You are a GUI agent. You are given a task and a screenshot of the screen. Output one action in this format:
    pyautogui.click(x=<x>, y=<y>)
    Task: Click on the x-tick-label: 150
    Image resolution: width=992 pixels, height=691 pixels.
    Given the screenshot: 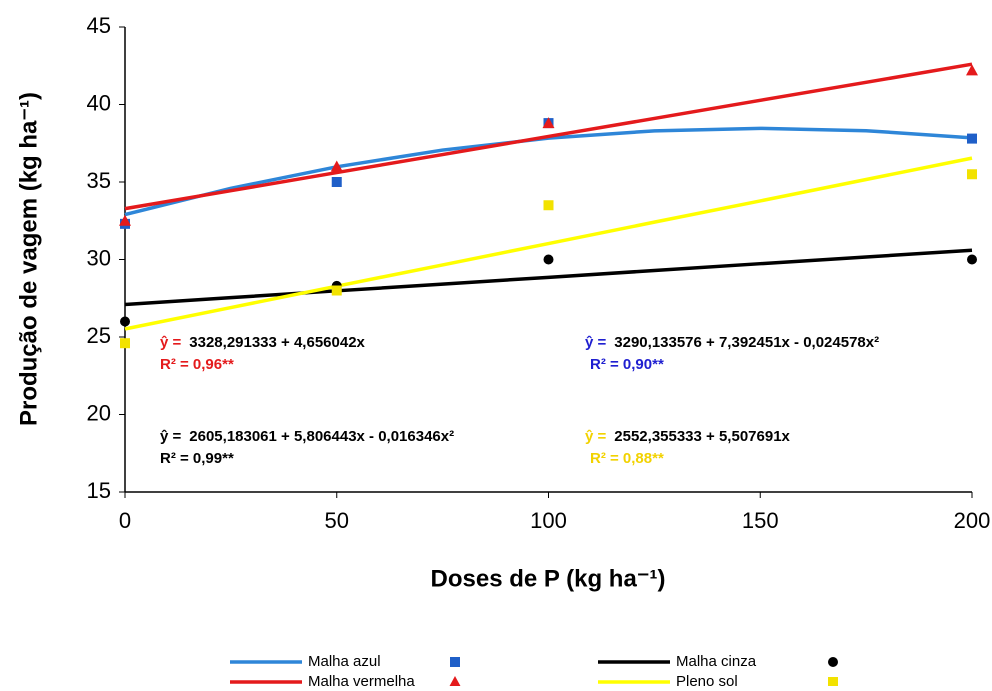 What is the action you would take?
    pyautogui.click(x=760, y=520)
    